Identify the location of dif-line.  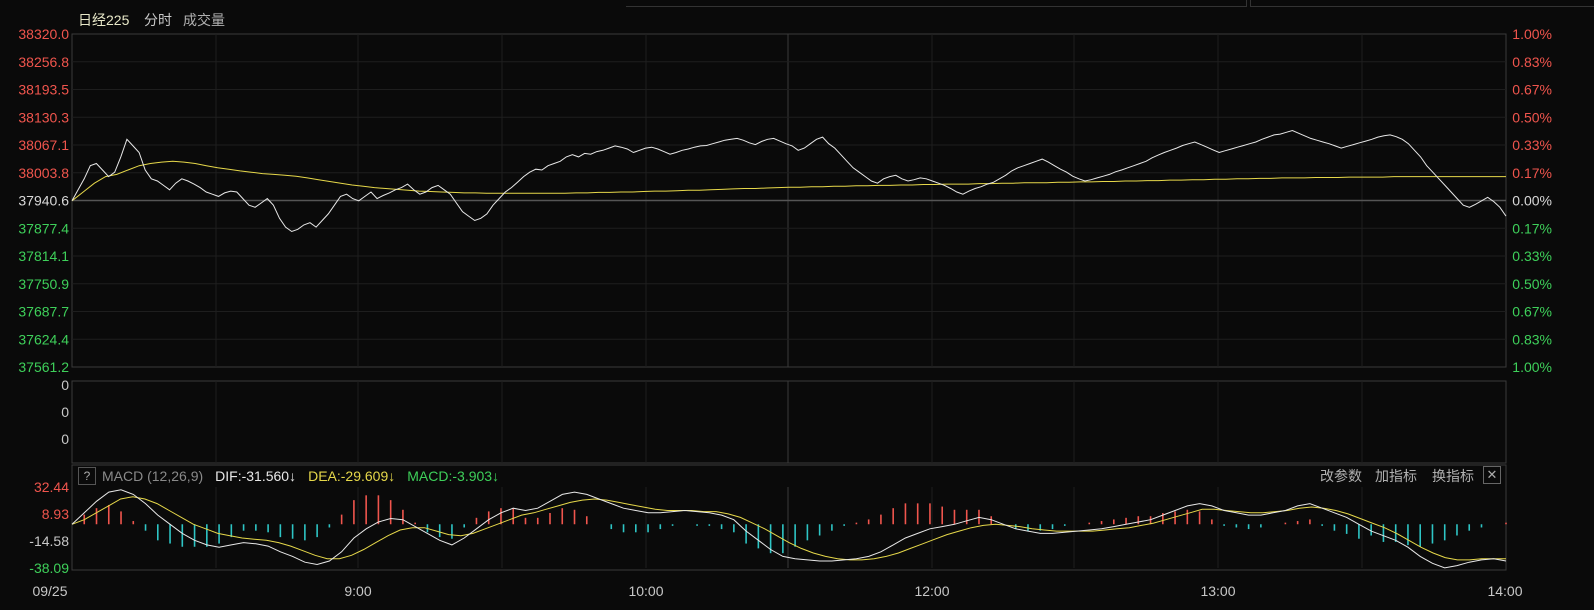
(789, 529).